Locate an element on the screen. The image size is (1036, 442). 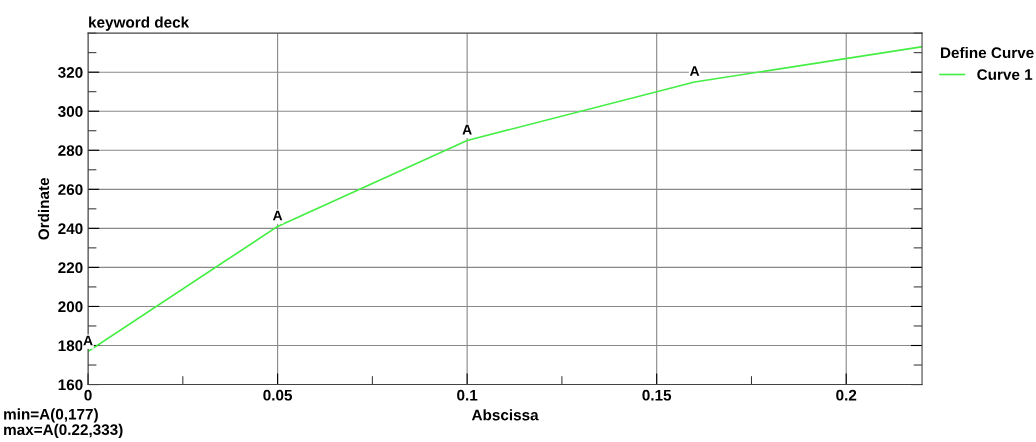
y-tick-label: 280 is located at coordinates (70, 150).